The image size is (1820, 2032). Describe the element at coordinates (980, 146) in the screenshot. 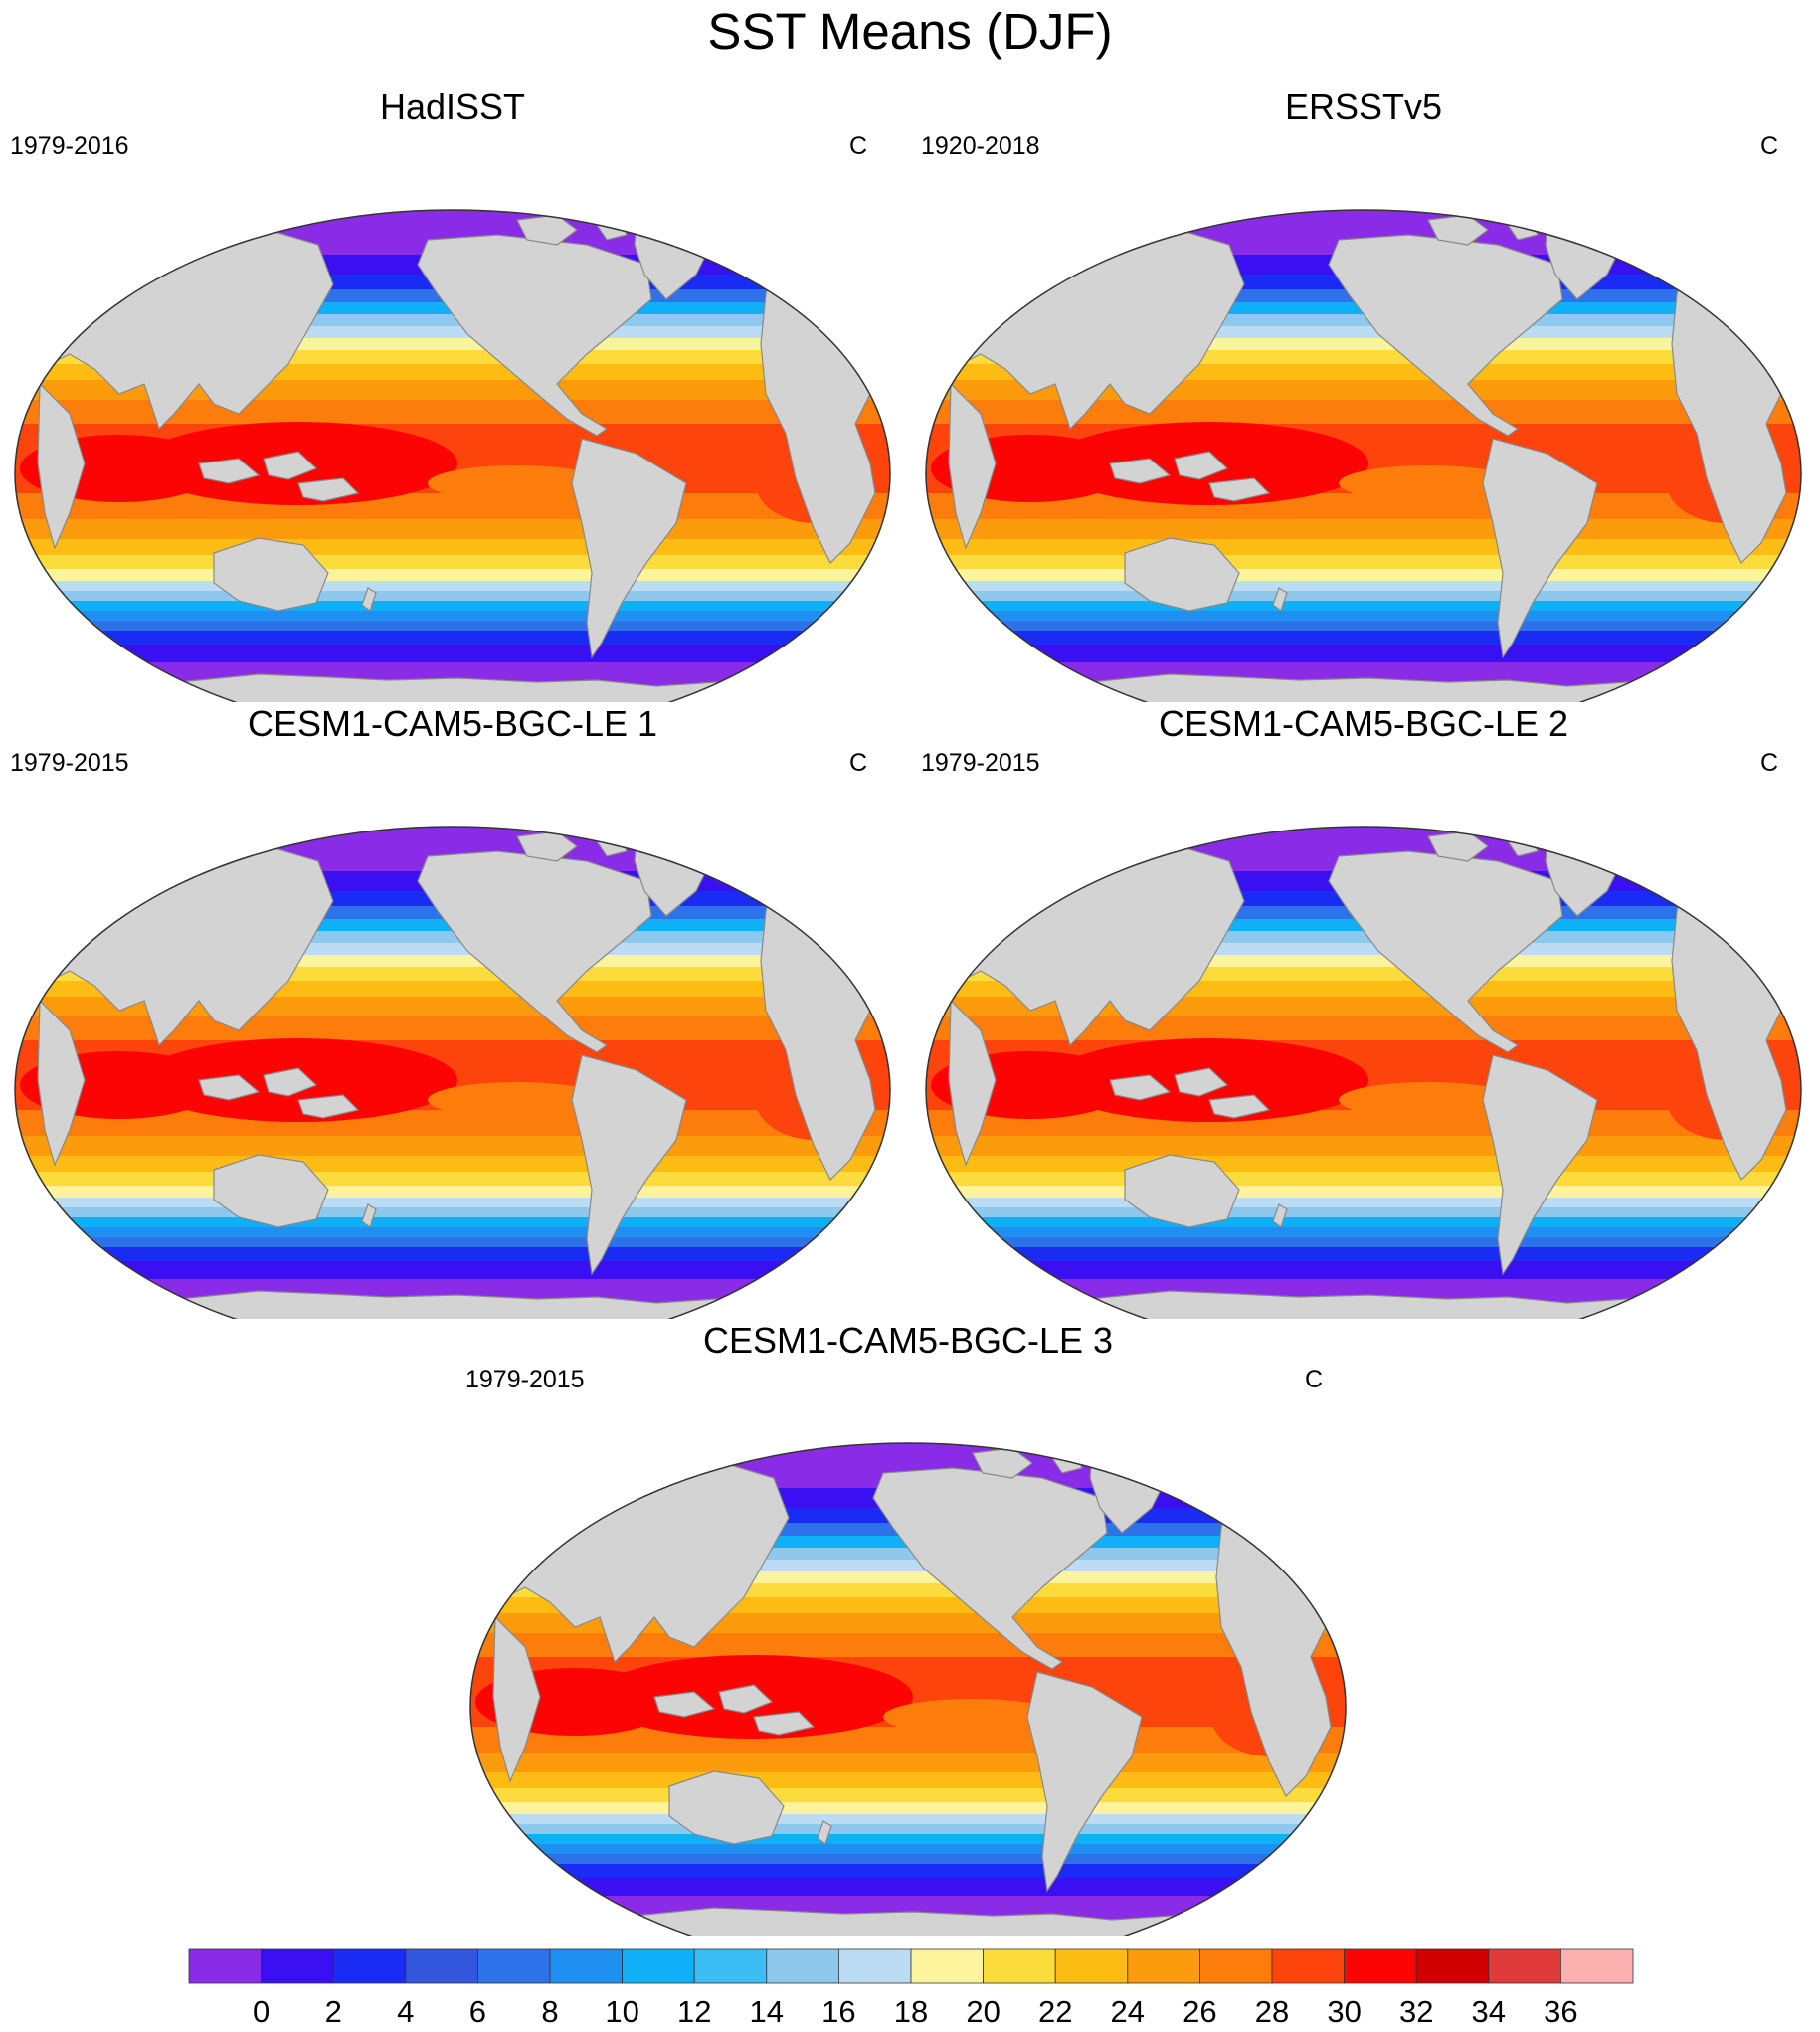

I see `panel-period: 1920-2018` at that location.